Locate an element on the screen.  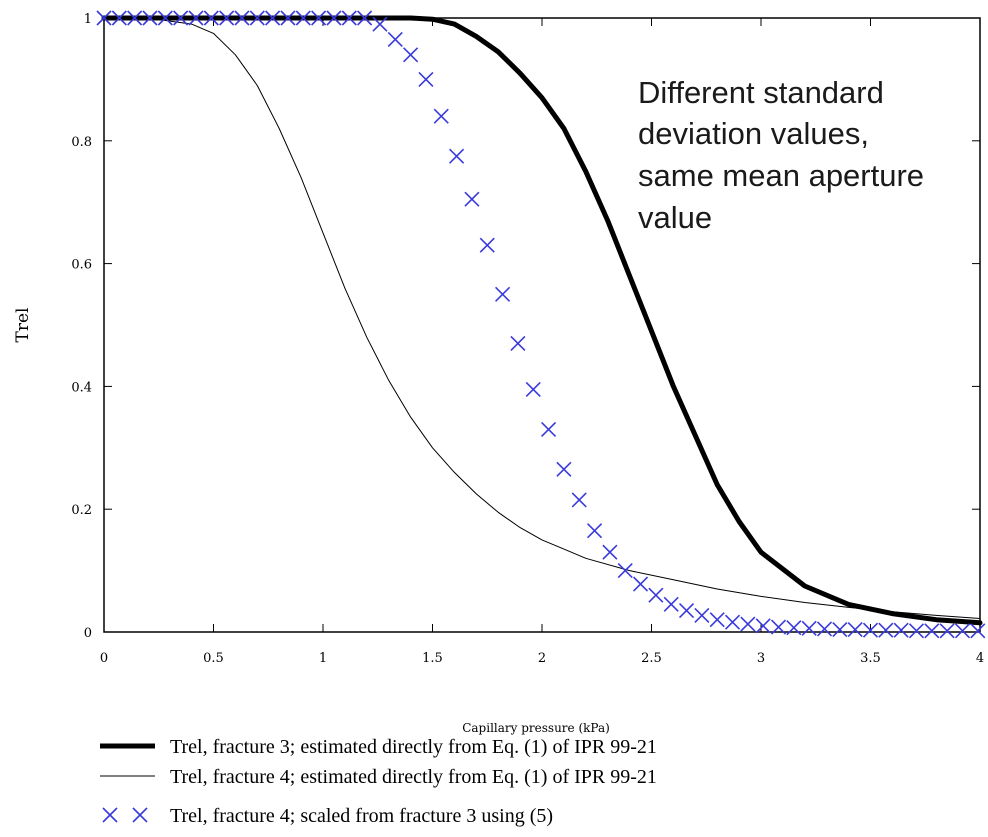
y-tick-label: 0.4 is located at coordinates (81, 387).